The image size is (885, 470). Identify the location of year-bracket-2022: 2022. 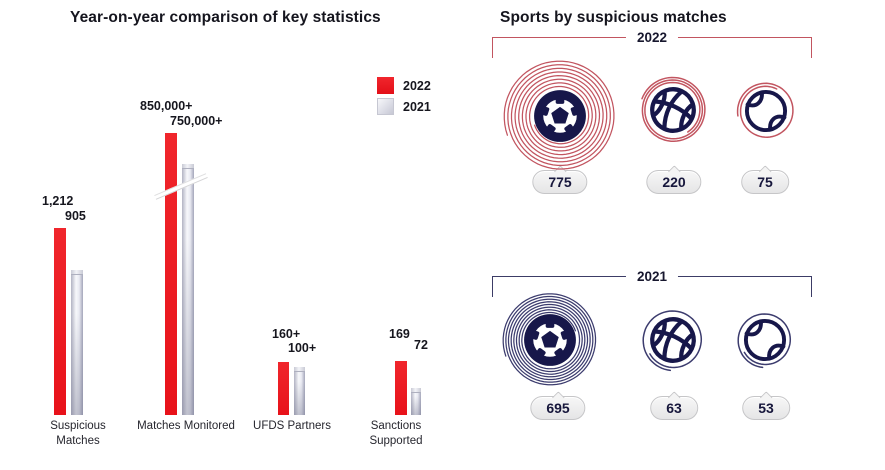
(652, 44).